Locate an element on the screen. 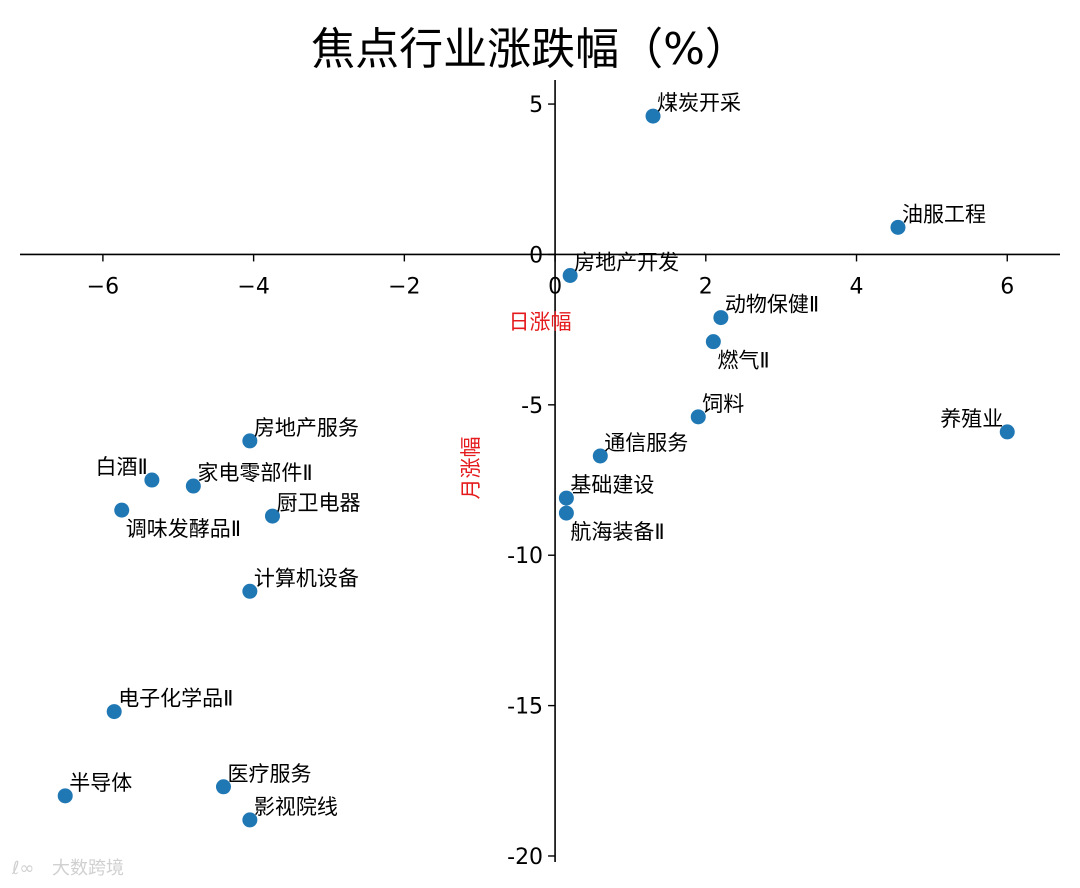 The width and height of the screenshot is (1080, 888). data-point-label: 计算机设备 is located at coordinates (306, 578).